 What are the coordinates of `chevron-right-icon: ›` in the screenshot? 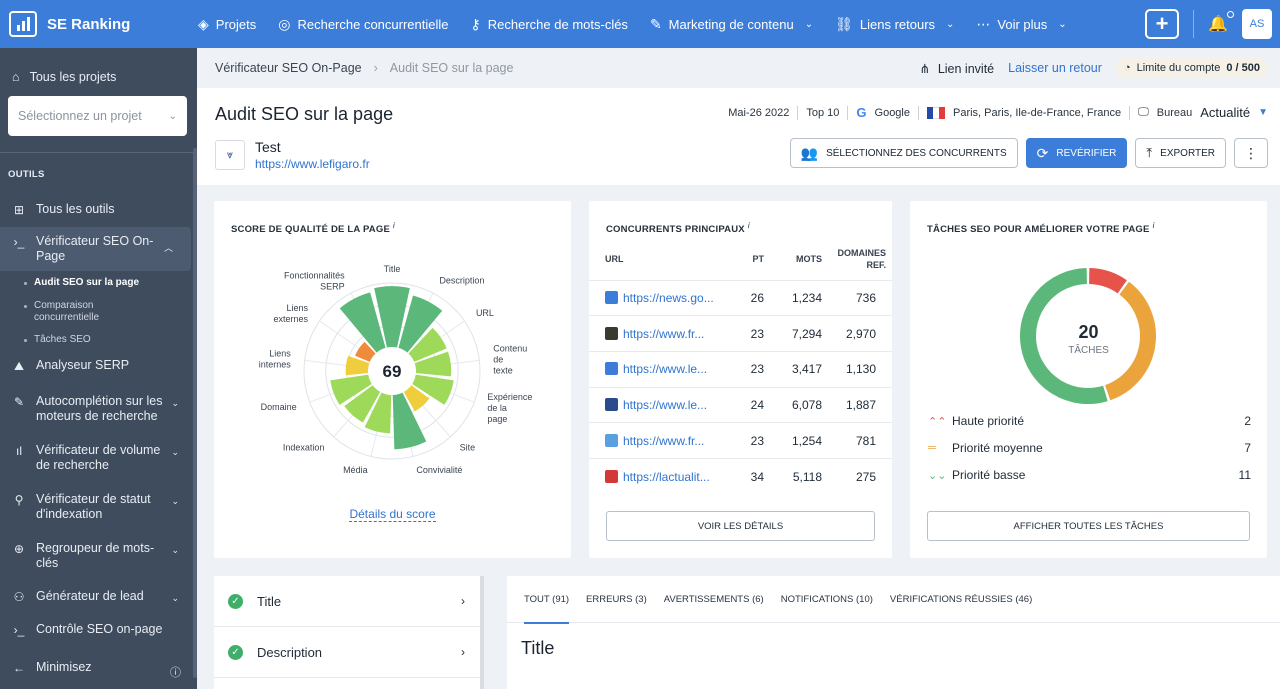 It's located at (375, 68).